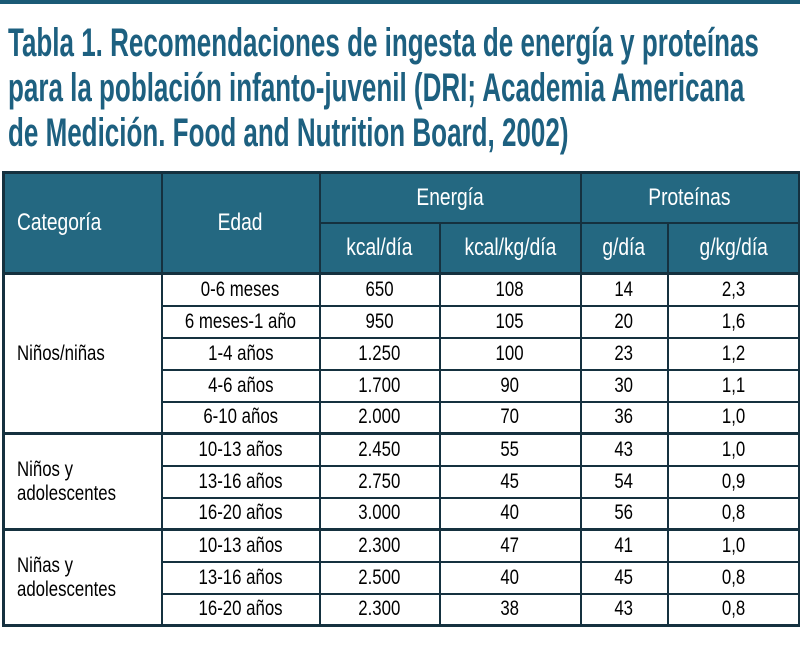  I want to click on cell-kcal-kg-dia: 40, so click(510, 577).